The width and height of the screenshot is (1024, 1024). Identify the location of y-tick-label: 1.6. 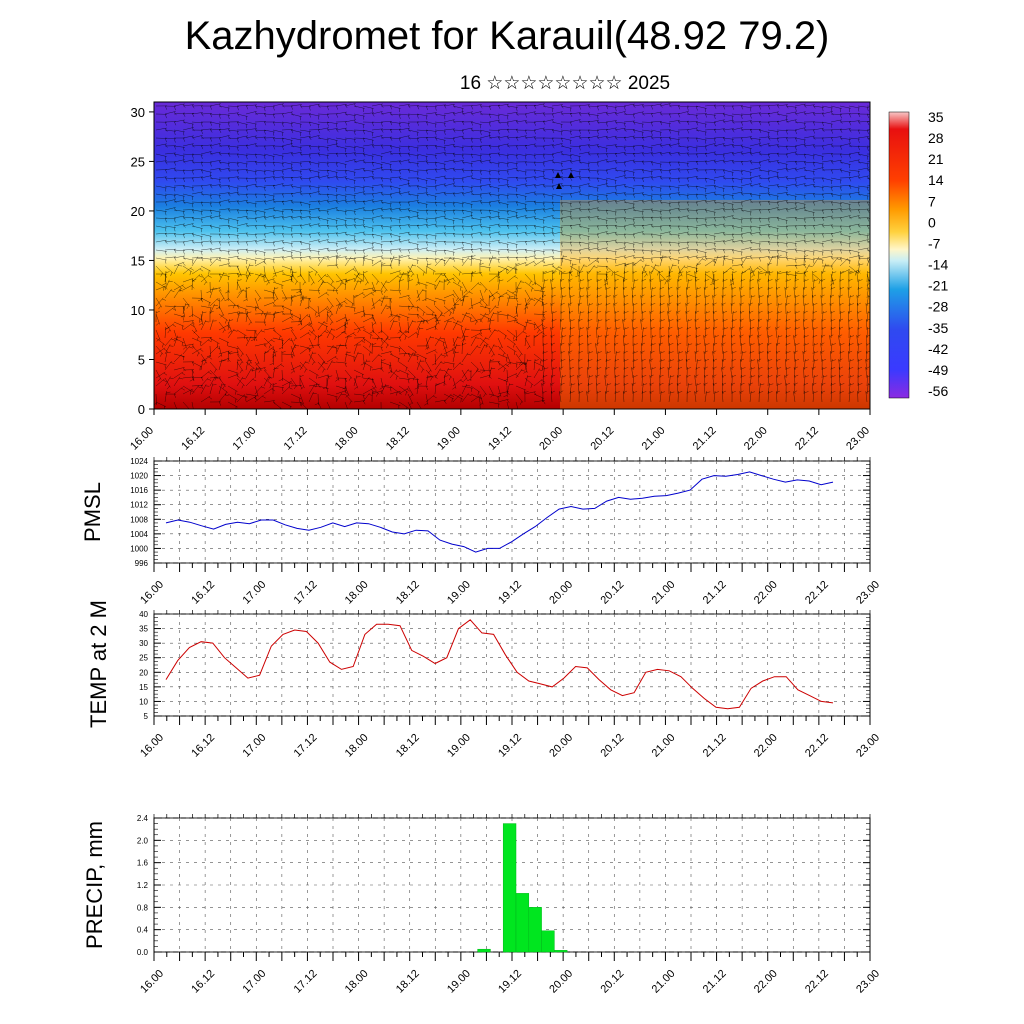
(143, 863).